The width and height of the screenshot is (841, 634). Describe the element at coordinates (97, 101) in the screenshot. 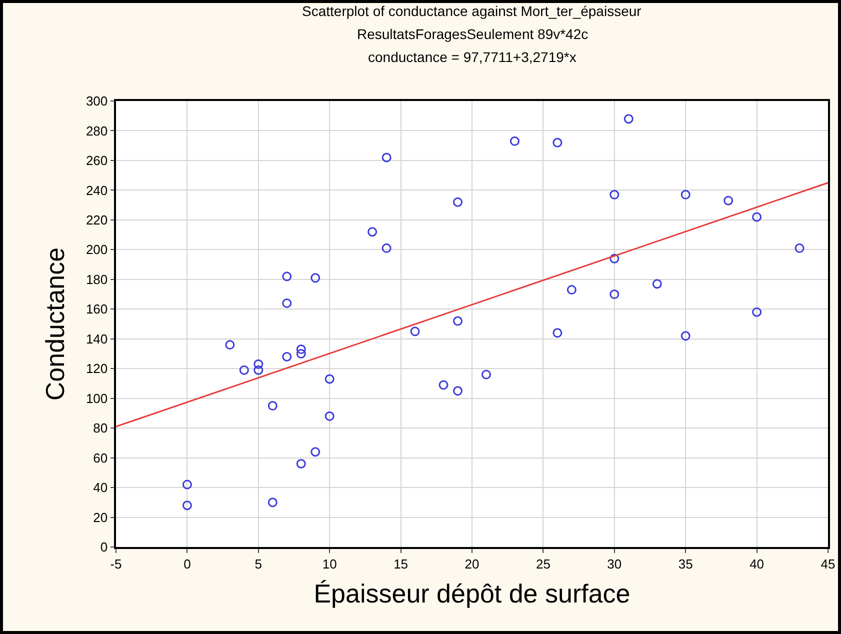

I see `y-tick-label: 300` at that location.